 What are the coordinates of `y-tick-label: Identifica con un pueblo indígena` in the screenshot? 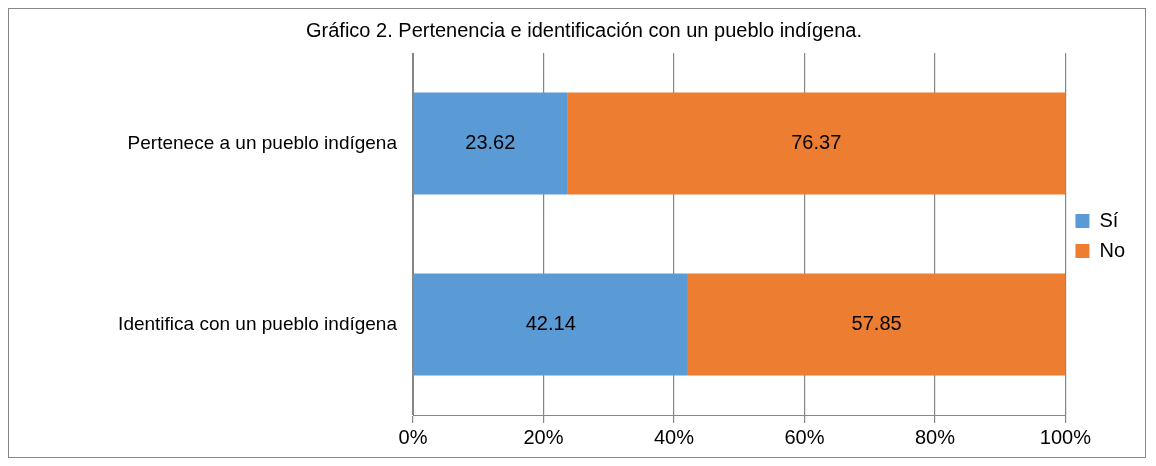 It's located at (258, 323).